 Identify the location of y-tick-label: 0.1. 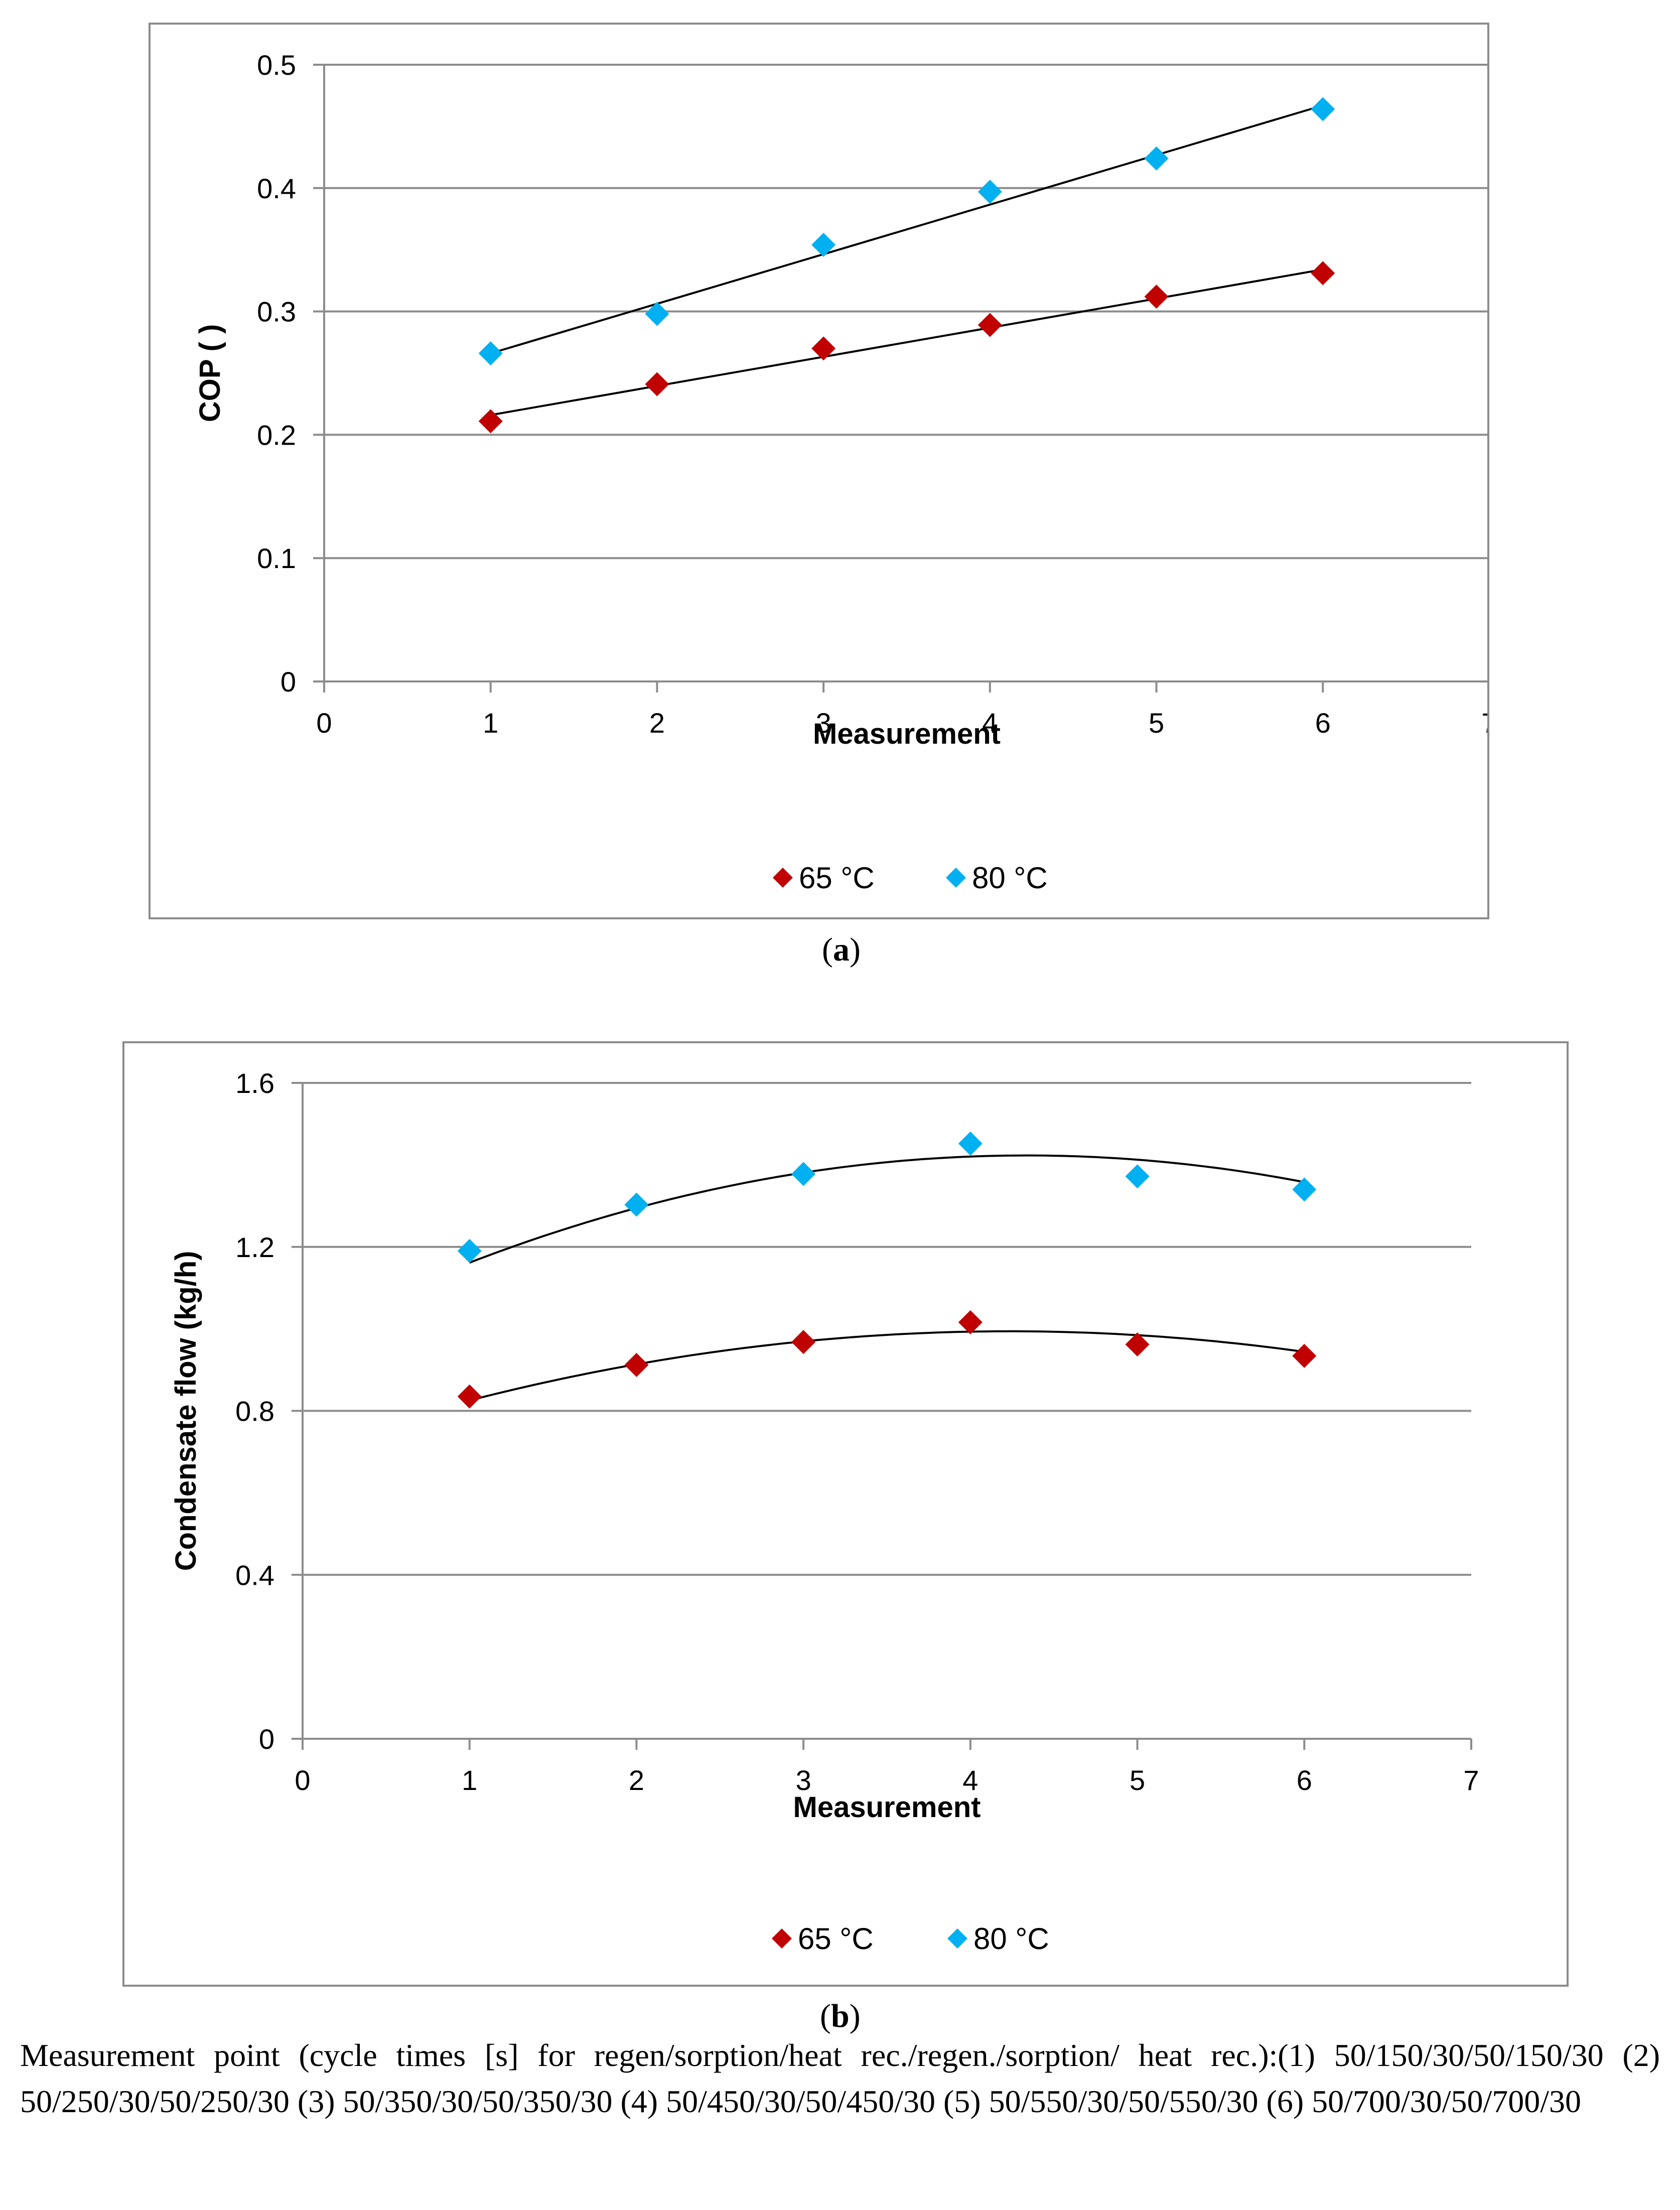
(276, 558).